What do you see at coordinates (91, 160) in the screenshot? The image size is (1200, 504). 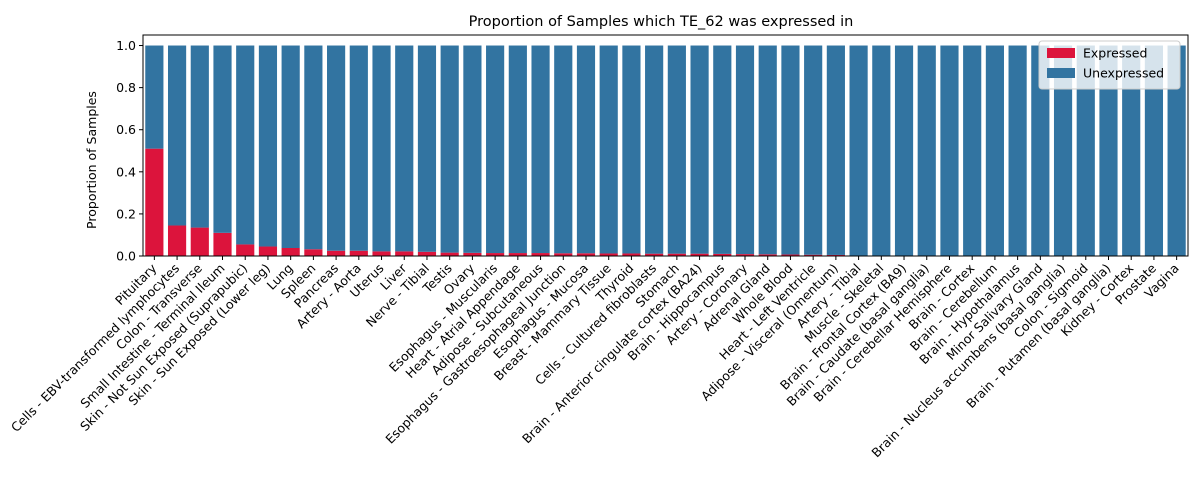 I see `y-axis-label: Proportion of Samples` at bounding box center [91, 160].